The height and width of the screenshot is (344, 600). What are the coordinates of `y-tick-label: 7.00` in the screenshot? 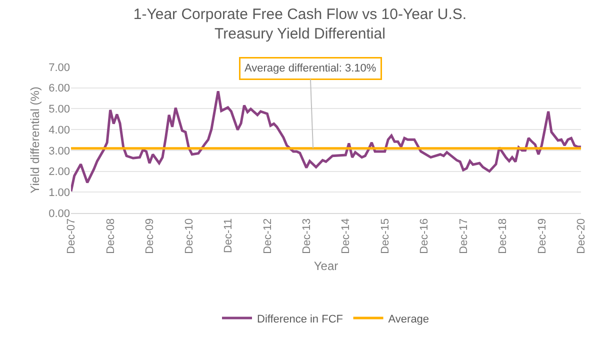 It's located at (59, 68).